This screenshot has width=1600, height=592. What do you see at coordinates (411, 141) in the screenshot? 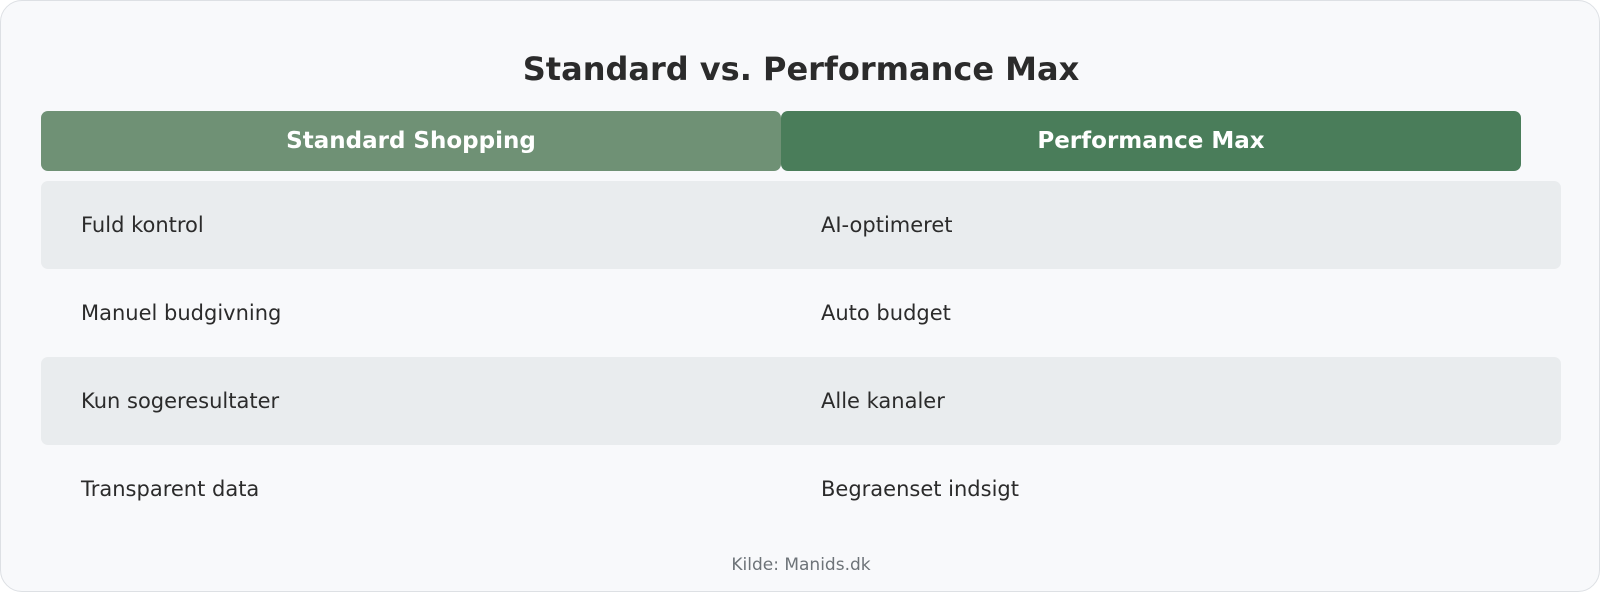
I see `column-header-standard-shopping: Standard Shopping` at bounding box center [411, 141].